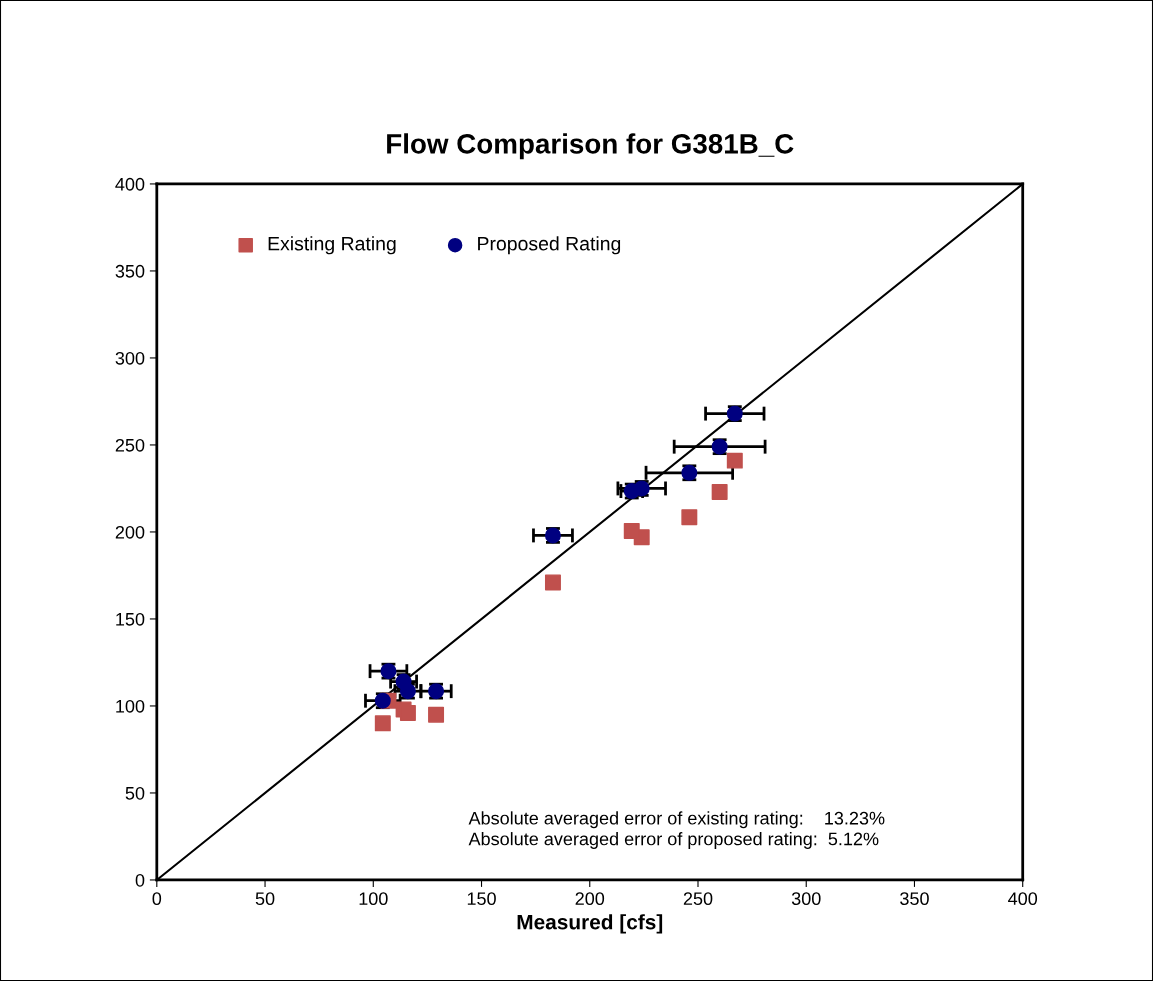  Describe the element at coordinates (332, 245) in the screenshot. I see `legend-label: Existing Rating` at that location.